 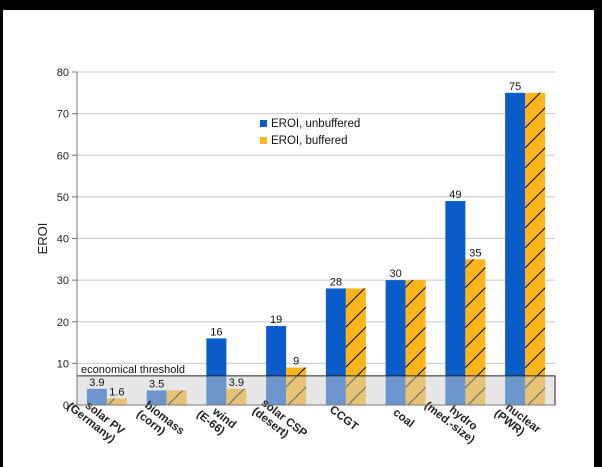 What do you see at coordinates (63, 198) in the screenshot?
I see `y-tick-label: 50` at bounding box center [63, 198].